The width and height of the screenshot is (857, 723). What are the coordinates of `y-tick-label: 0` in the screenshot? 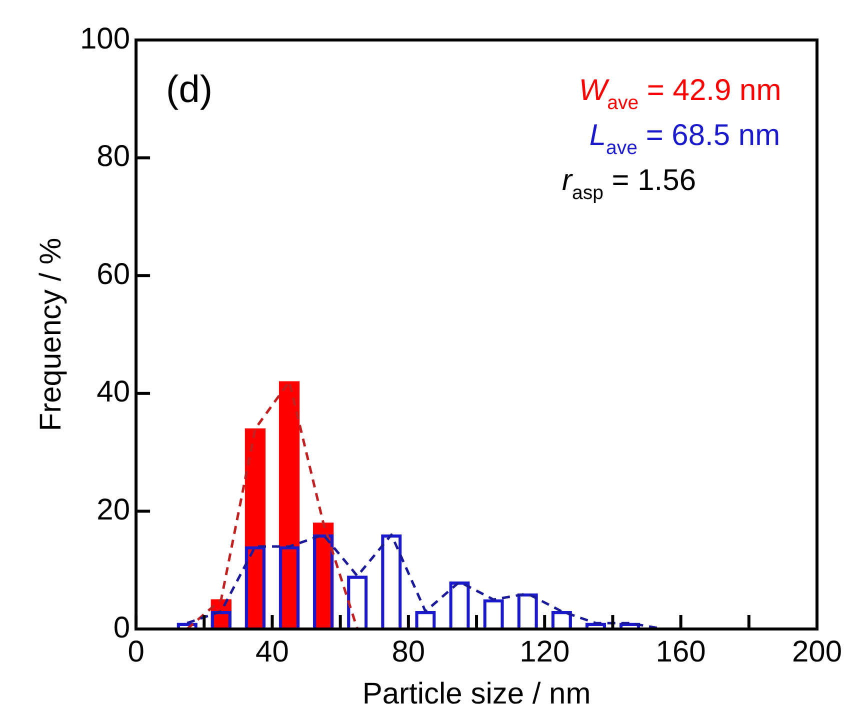 It's located at (121, 627).